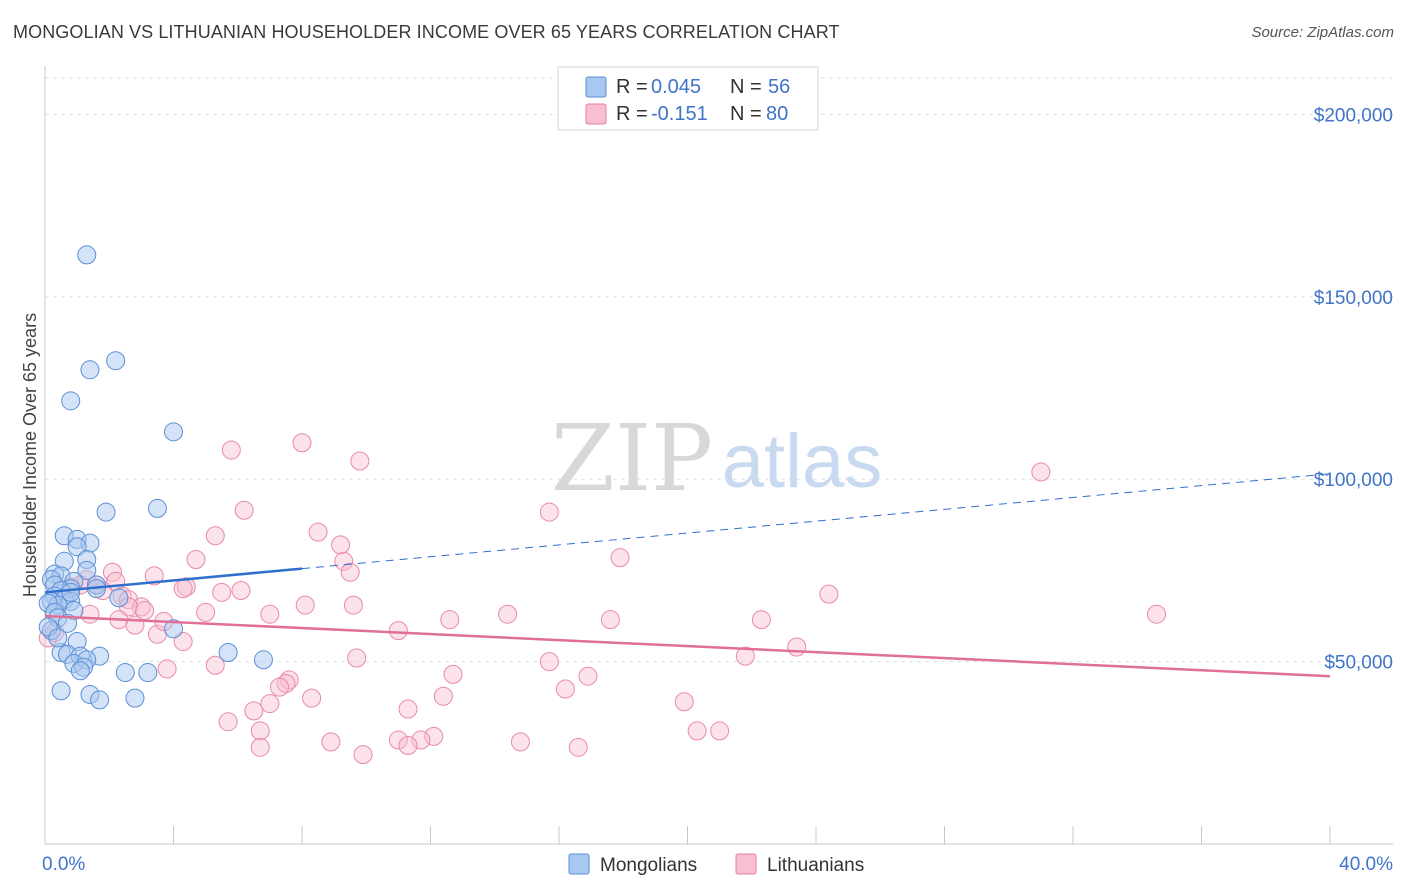  Describe the element at coordinates (716, 864) in the screenshot. I see `bottom-legend: Mongolians Lithuanians` at that location.